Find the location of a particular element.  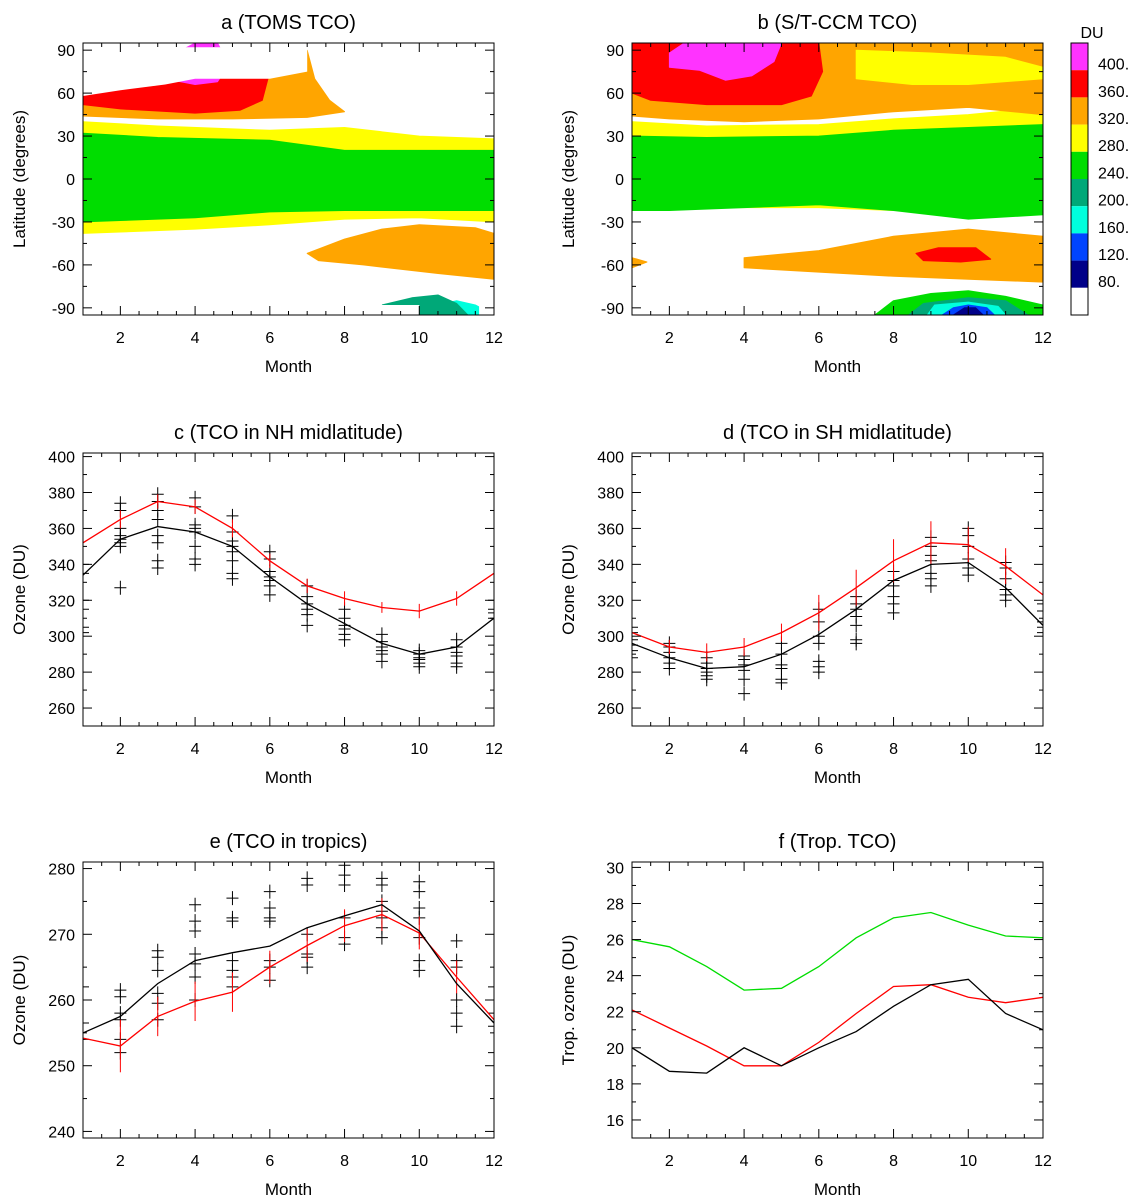

colorbar-label: 320. is located at coordinates (1113, 119).